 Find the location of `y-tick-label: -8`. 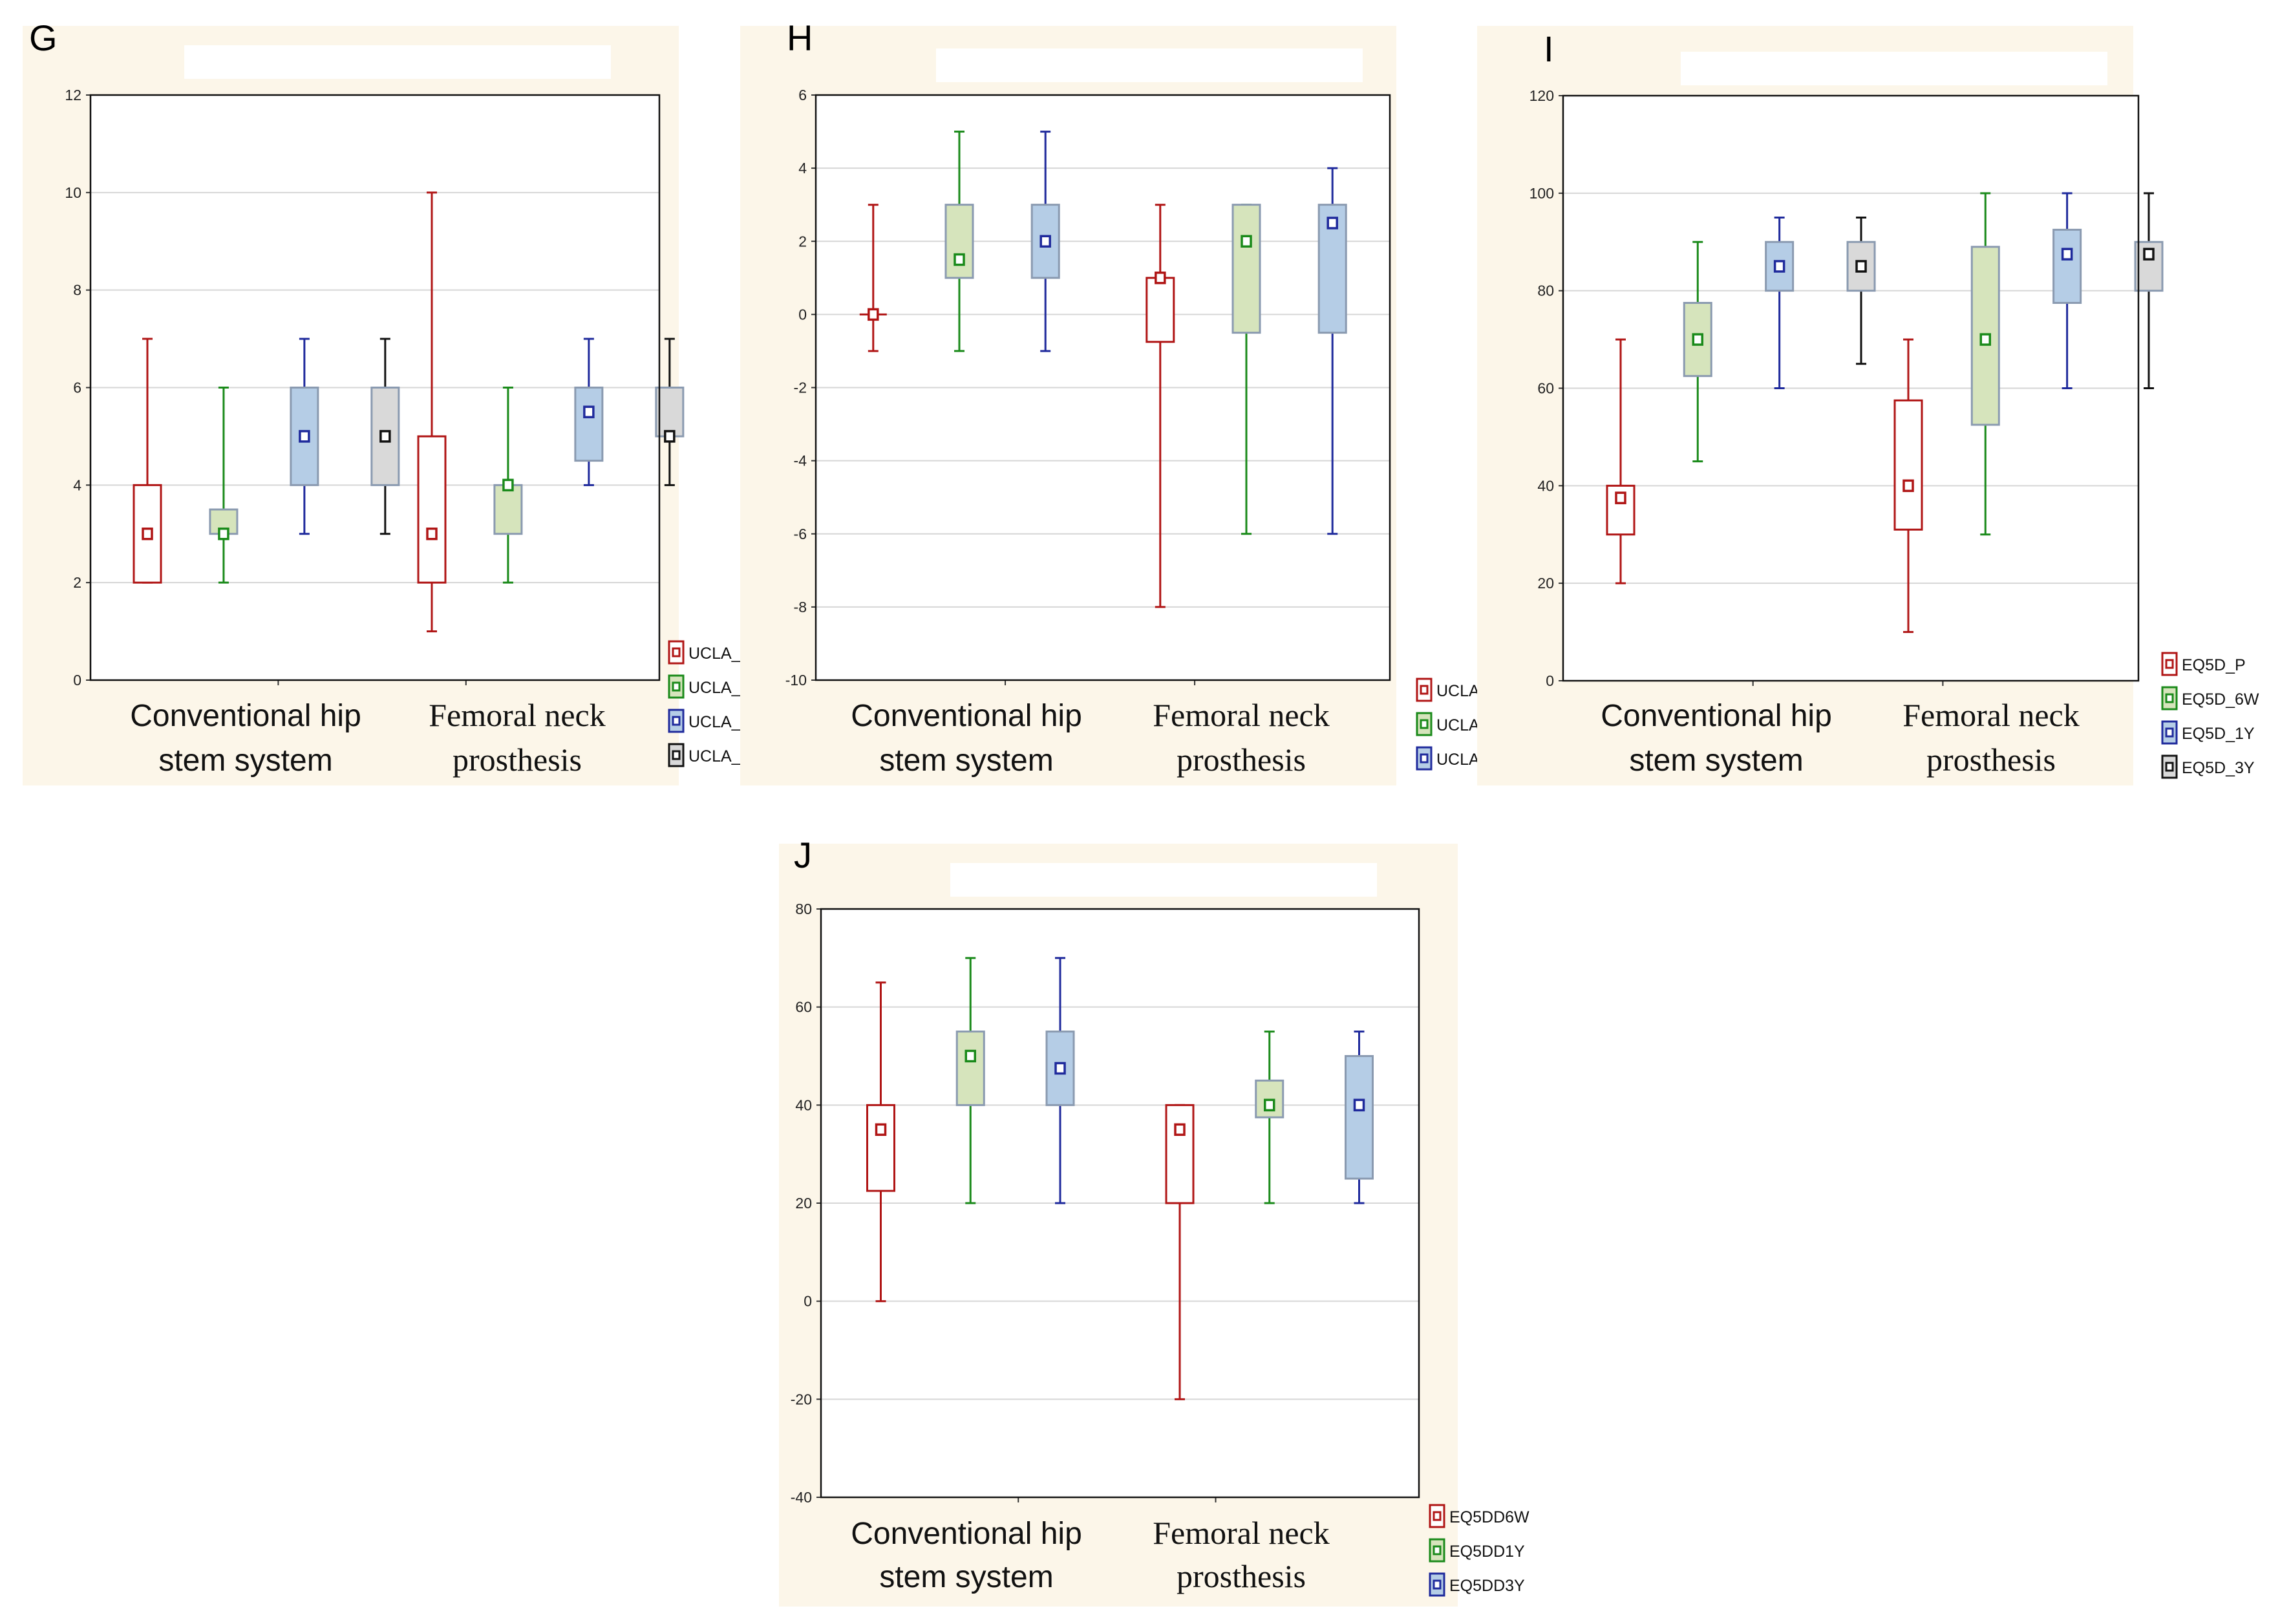

y-tick-label: -8 is located at coordinates (800, 607).